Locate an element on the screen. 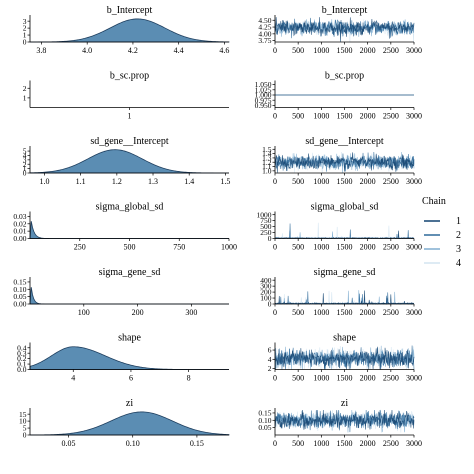 The height and width of the screenshot is (474, 474). trace-y-tick-label: 750 is located at coordinates (266, 220).